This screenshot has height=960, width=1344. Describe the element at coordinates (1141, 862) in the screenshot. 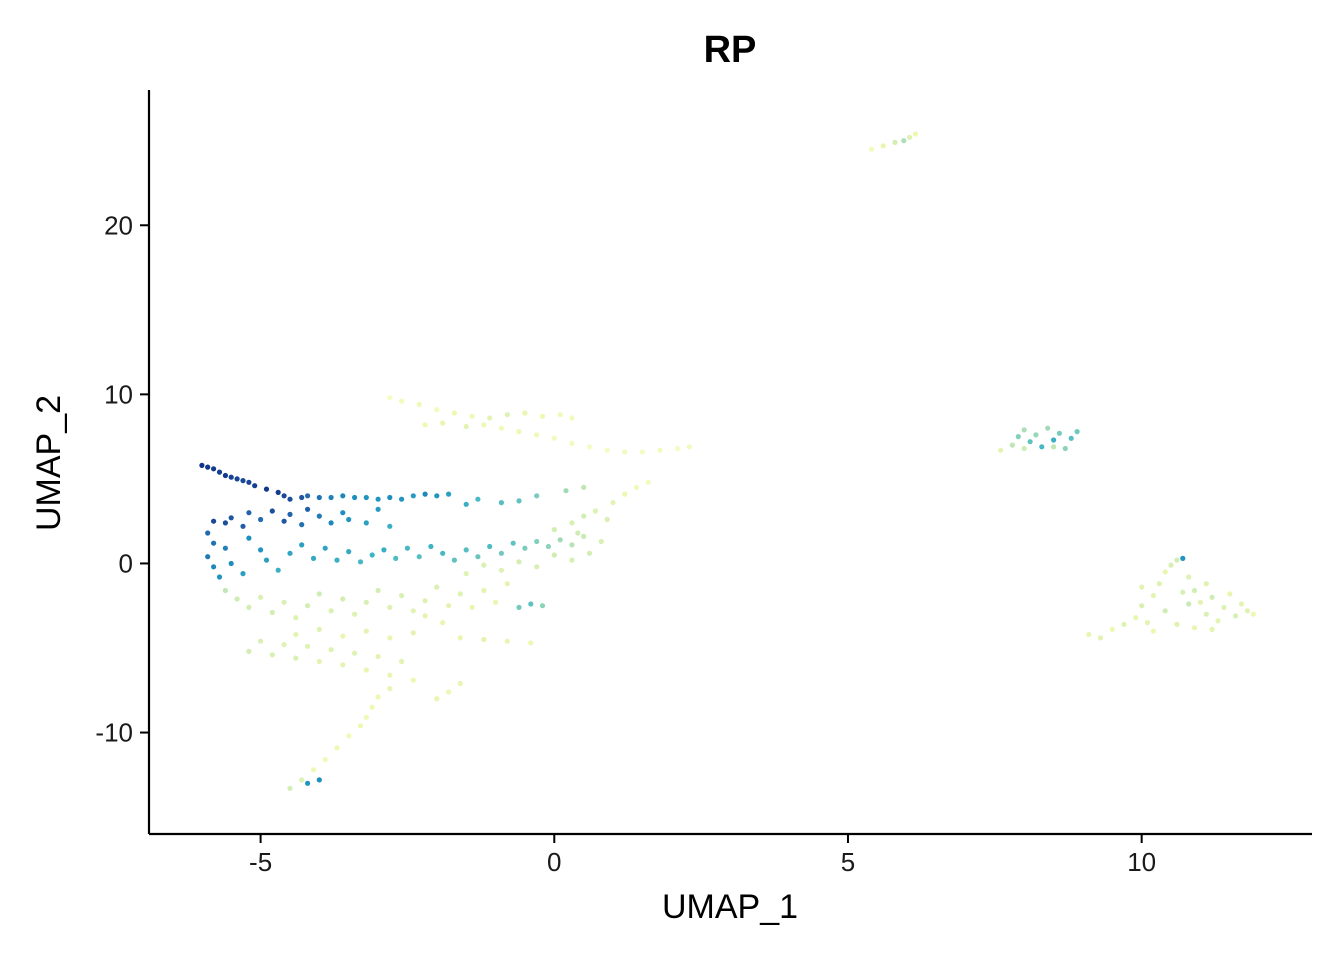

I see `x-tick-label: 10` at that location.